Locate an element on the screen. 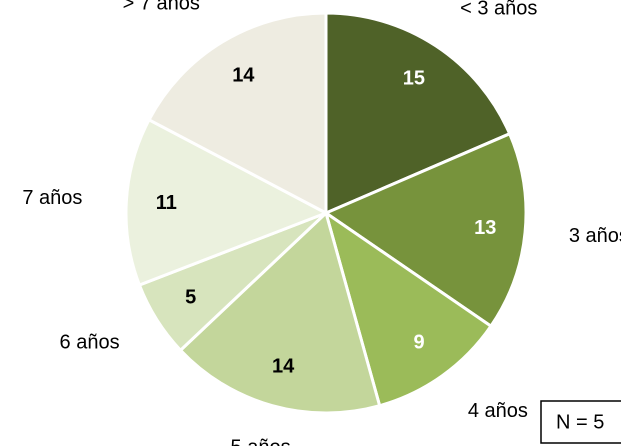 The width and height of the screenshot is (621, 446). annotation: N = 5 is located at coordinates (580, 422).